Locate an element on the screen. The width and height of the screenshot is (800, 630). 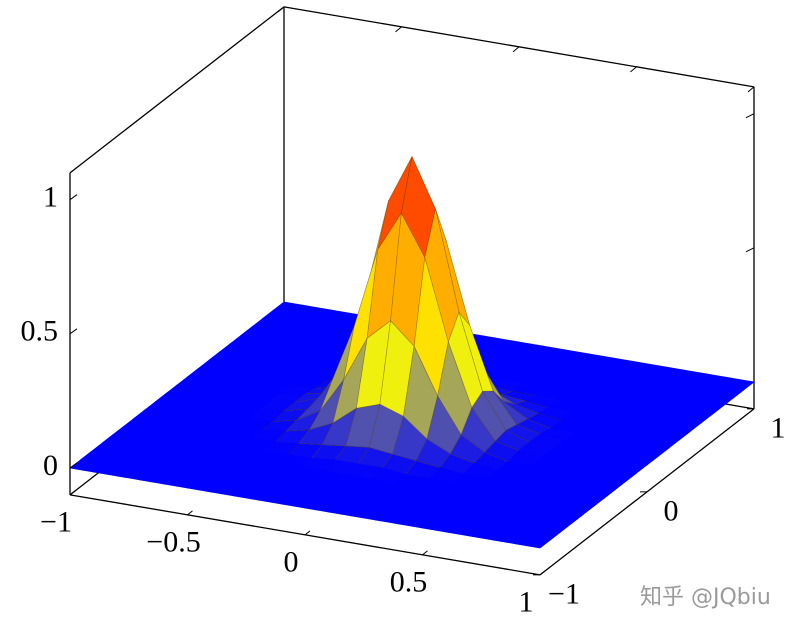
surface-patch is located at coordinates (533, 542).